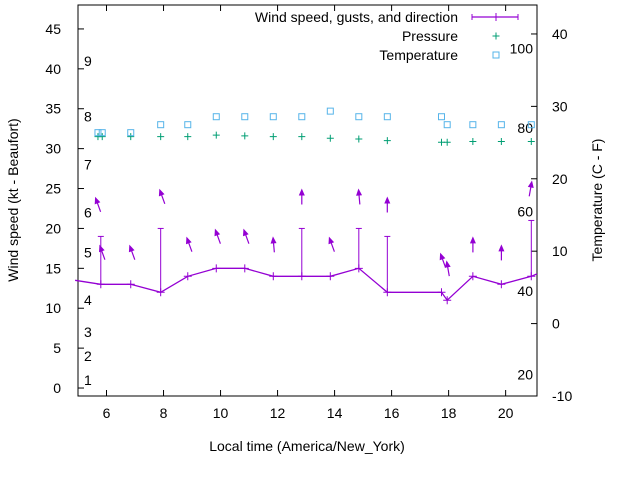 Image resolution: width=640 pixels, height=485 pixels. I want to click on y2-axis-label: Temperature (C - F), so click(597, 200).